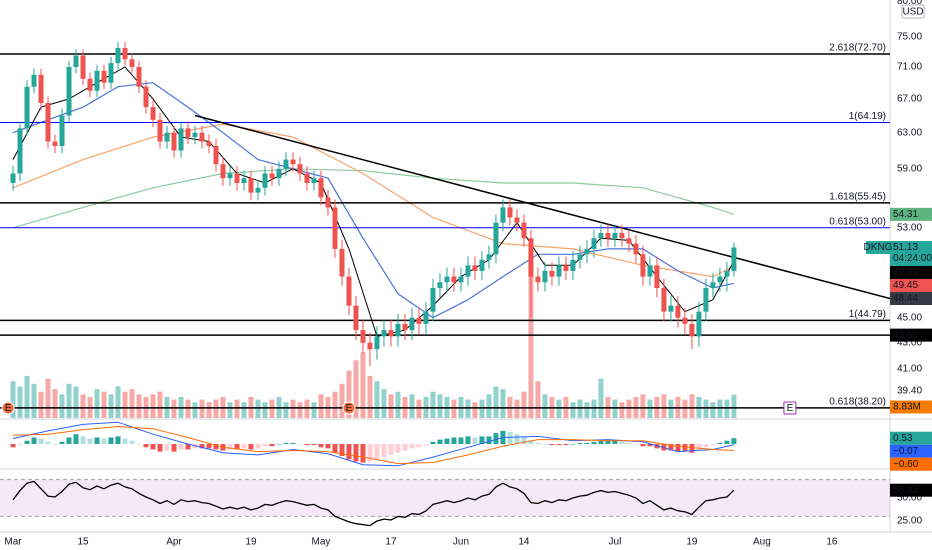 This screenshot has width=932, height=550. I want to click on y-tick-label: 53.00, so click(909, 227).